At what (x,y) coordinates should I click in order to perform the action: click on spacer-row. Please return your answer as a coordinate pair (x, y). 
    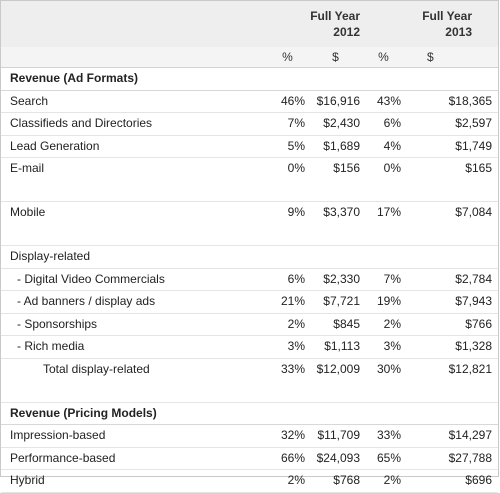
    Looking at the image, I should click on (249, 190).